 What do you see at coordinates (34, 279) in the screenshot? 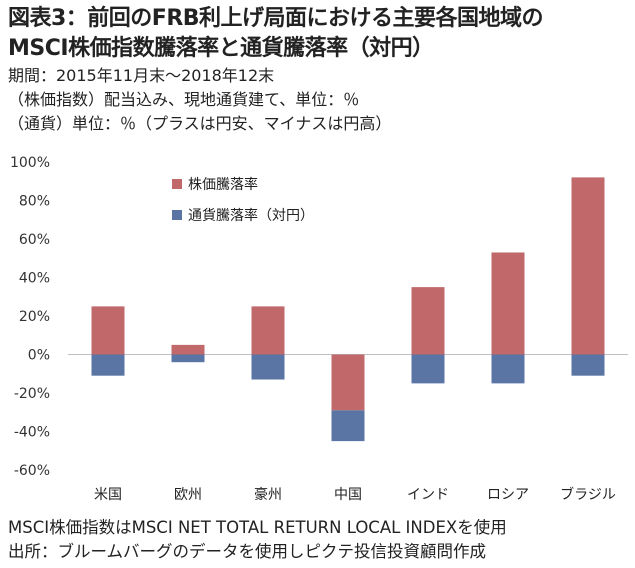
I see `y-tick-label: 40%` at bounding box center [34, 279].